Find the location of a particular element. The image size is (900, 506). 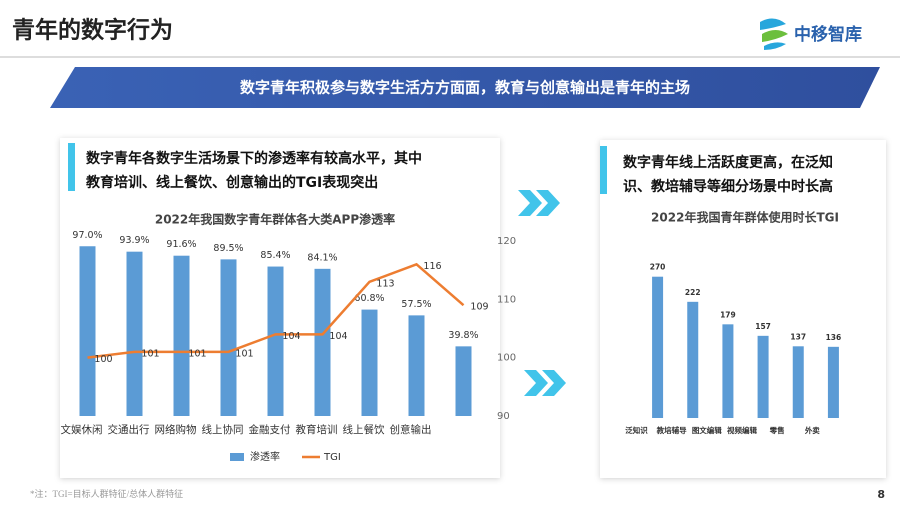

panel-text: 数字青年各数字生活场景下的渗透率有较高水平，其中 is located at coordinates (254, 158).